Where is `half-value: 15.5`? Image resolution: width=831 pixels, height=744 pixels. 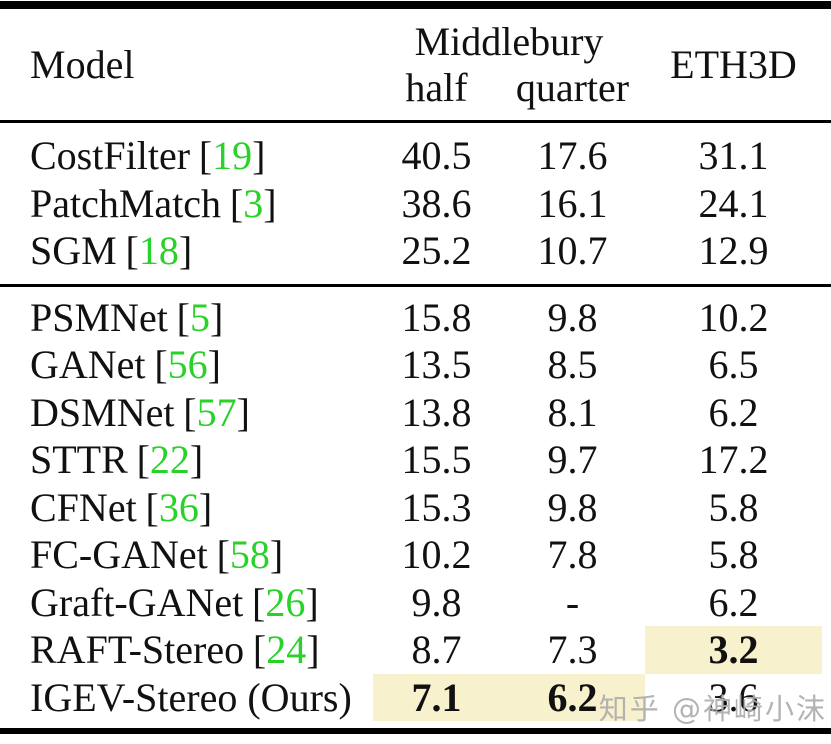
half-value: 15.5 is located at coordinates (436, 460).